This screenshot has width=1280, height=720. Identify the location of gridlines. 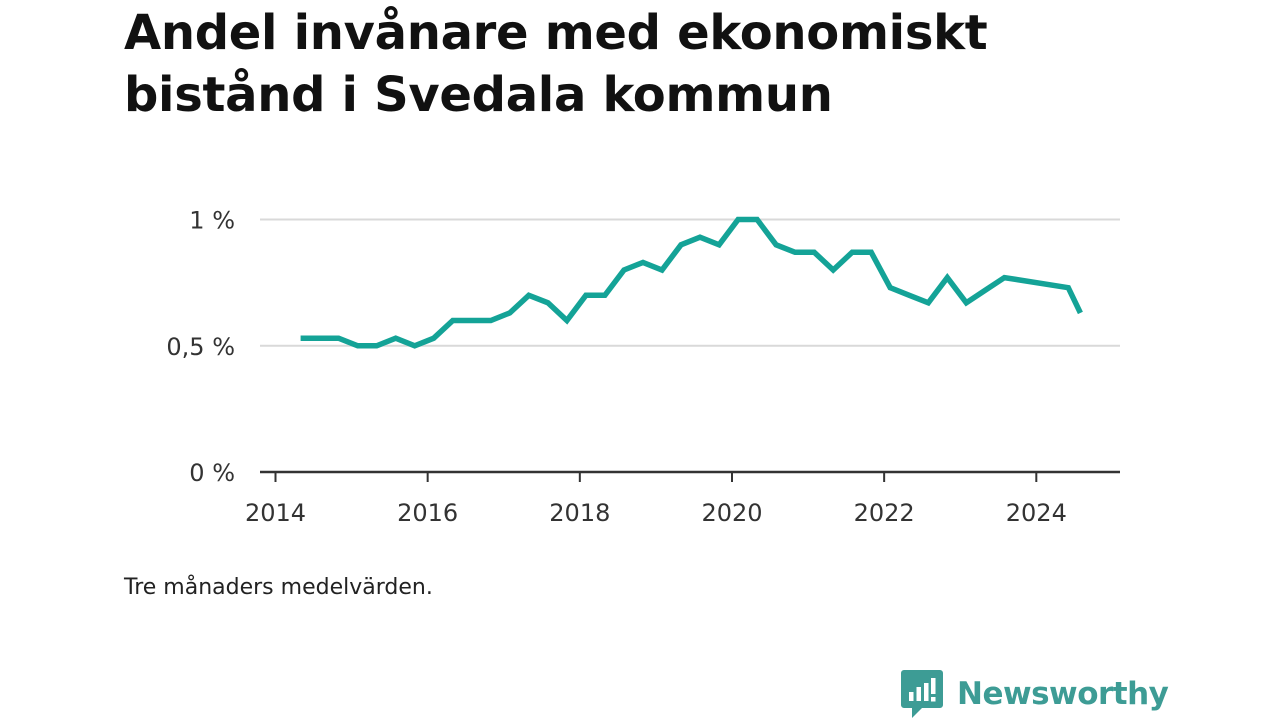
(690, 282).